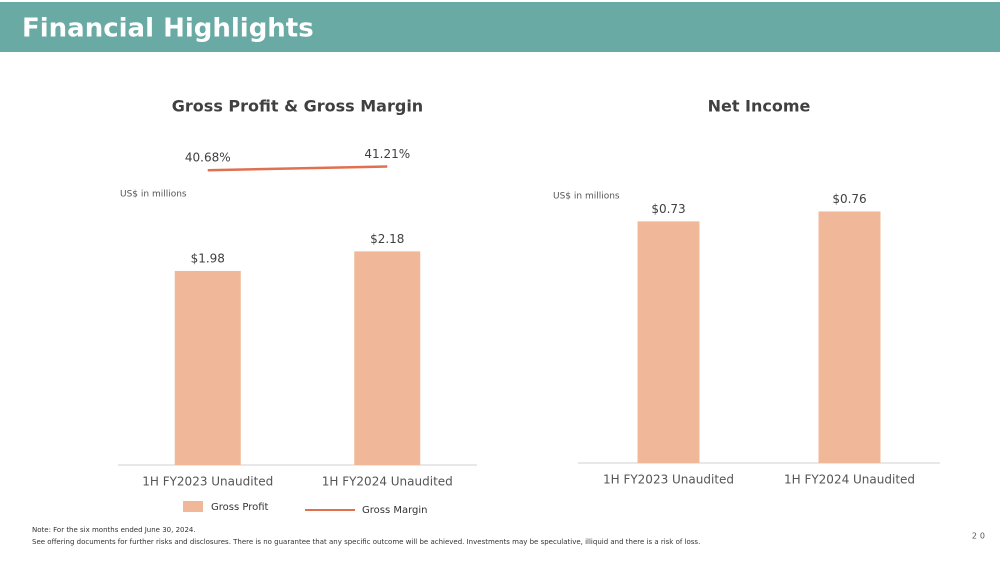  Describe the element at coordinates (395, 510) in the screenshot. I see `legend-label: Gross Margin` at that location.